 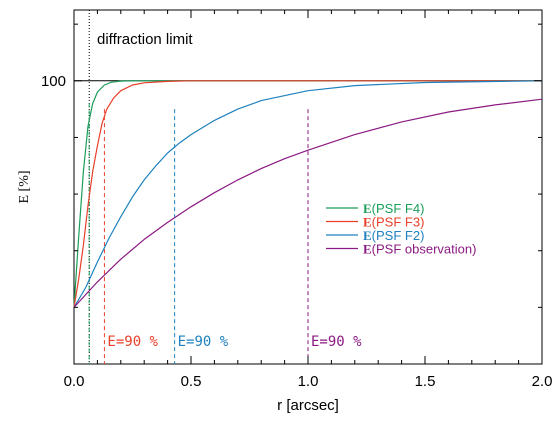 What do you see at coordinates (542, 381) in the screenshot?
I see `x-tick-label: 2.0` at bounding box center [542, 381].